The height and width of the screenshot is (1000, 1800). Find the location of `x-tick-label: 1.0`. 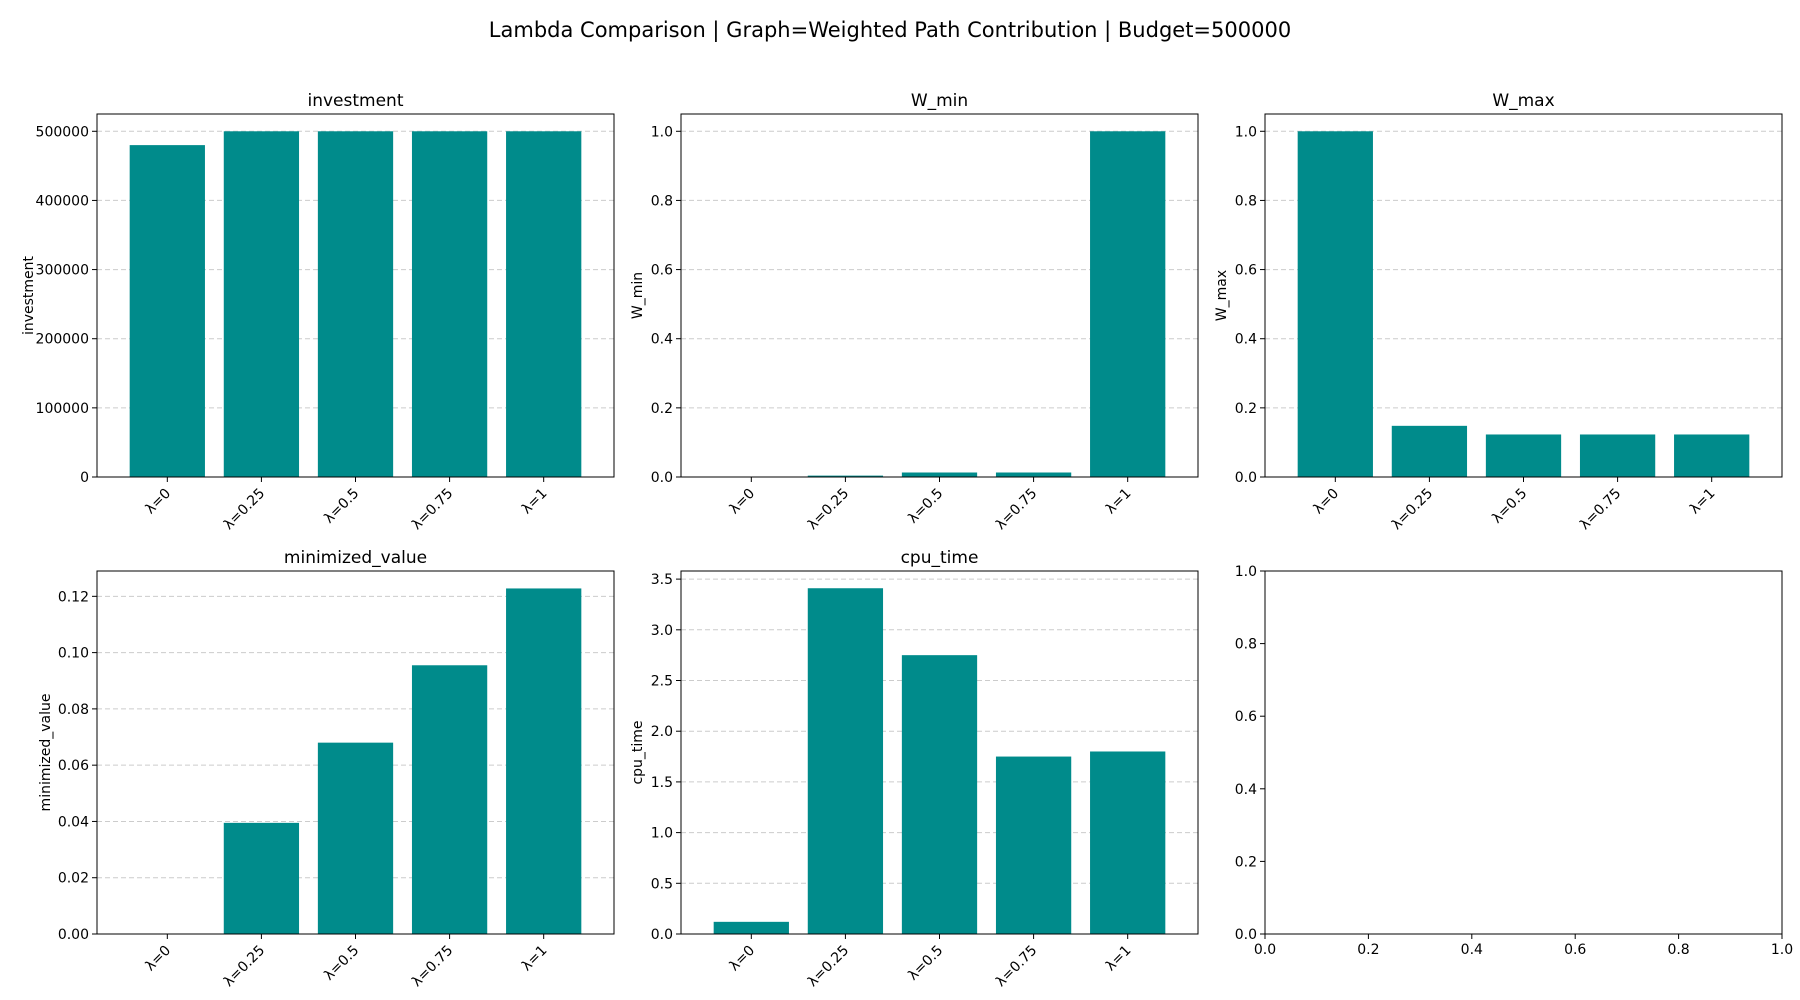

x-tick-label: 1.0 is located at coordinates (1782, 950).